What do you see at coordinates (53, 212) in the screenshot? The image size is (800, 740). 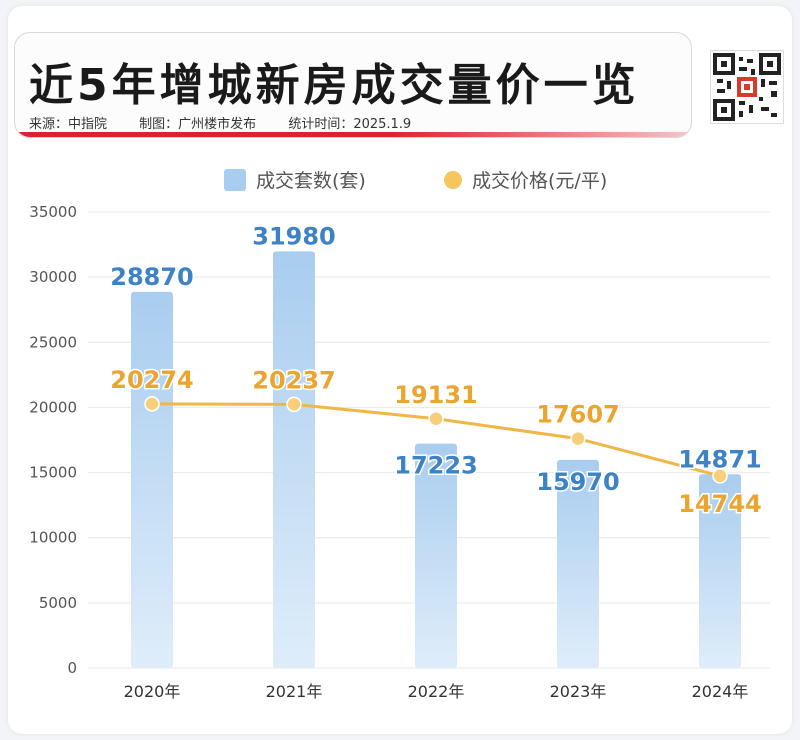 I see `y-tick-label: 35000` at bounding box center [53, 212].